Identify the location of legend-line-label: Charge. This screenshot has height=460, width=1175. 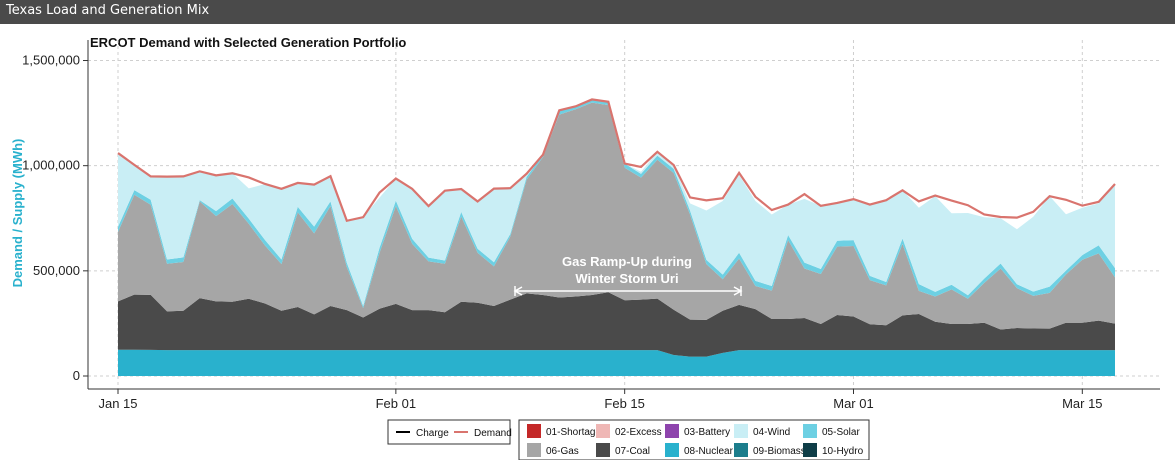
(432, 433).